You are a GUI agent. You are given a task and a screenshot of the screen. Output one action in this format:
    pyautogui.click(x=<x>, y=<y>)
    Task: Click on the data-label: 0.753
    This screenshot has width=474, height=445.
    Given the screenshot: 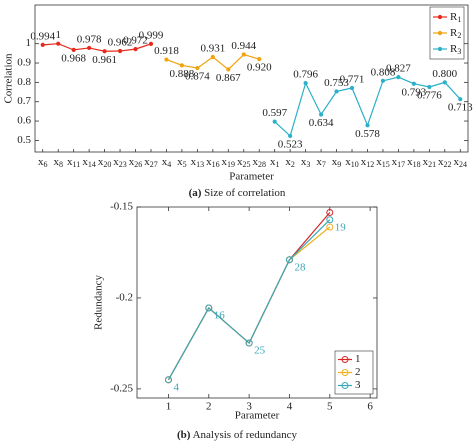 What is the action you would take?
    pyautogui.click(x=336, y=83)
    